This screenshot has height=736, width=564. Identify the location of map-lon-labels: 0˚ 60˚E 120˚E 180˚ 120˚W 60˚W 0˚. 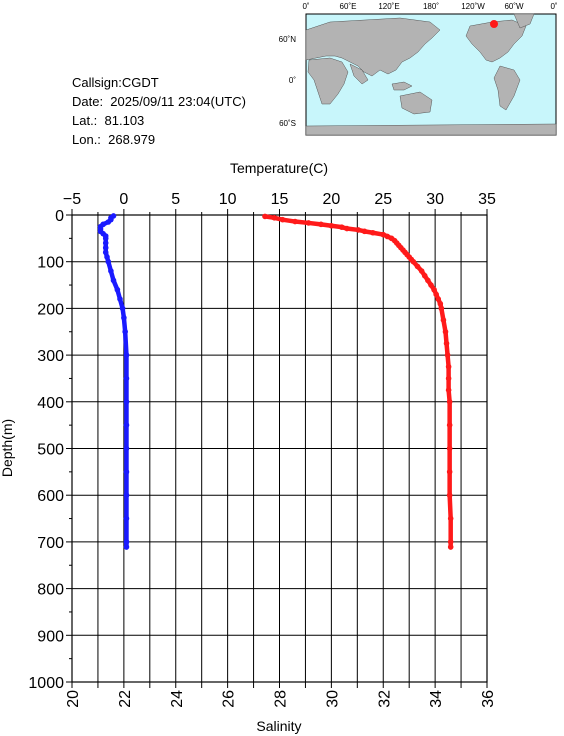
(429, 6).